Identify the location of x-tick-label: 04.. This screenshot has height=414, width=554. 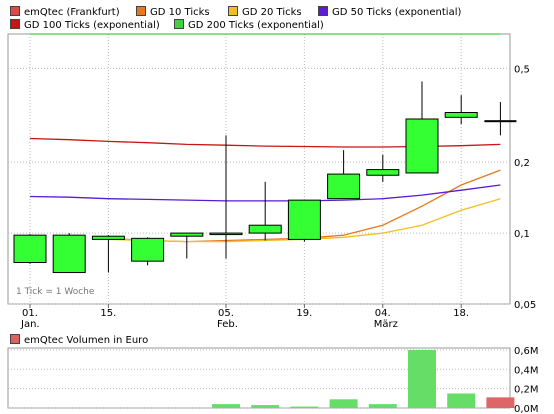
(383, 313).